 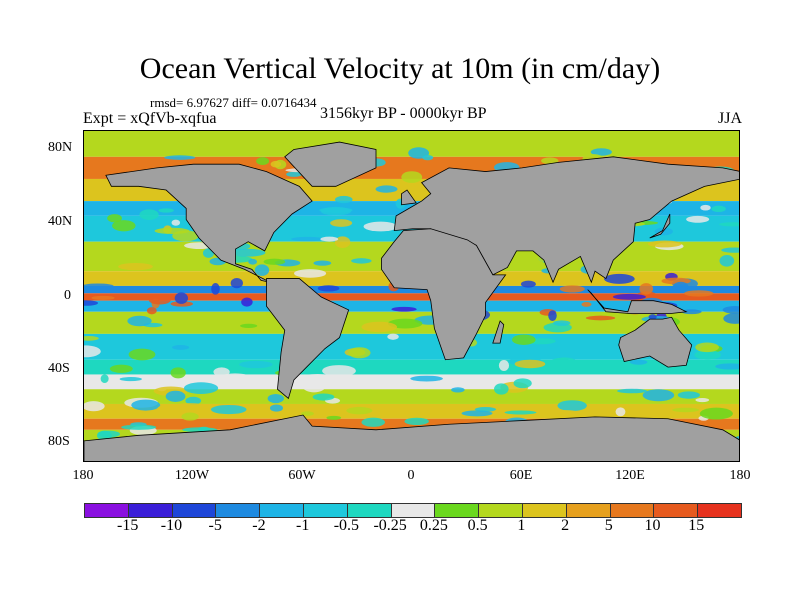 What do you see at coordinates (433, 525) in the screenshot?
I see `colorbar-label: 0.25` at bounding box center [433, 525].